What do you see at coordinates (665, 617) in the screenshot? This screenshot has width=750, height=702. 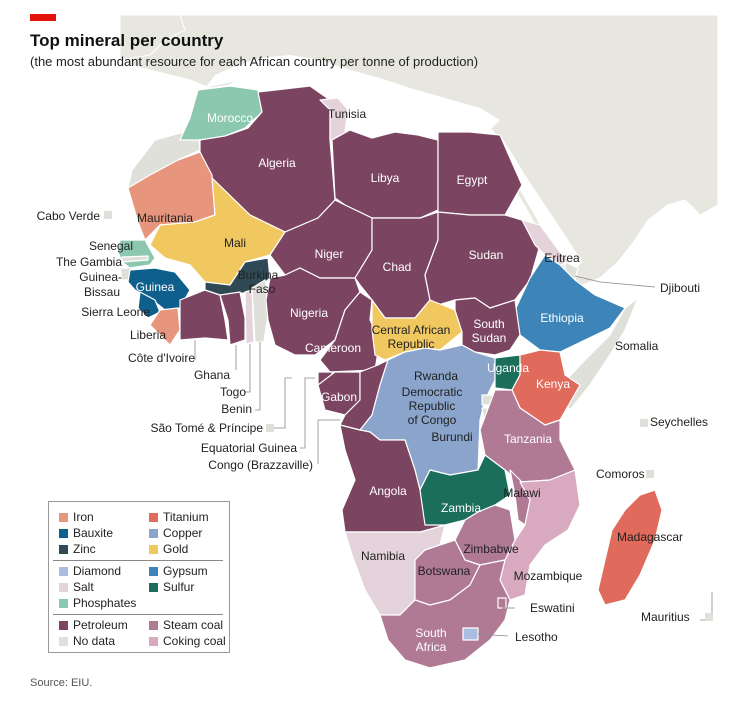 I see `label-mauritius: Mauritius` at bounding box center [665, 617].